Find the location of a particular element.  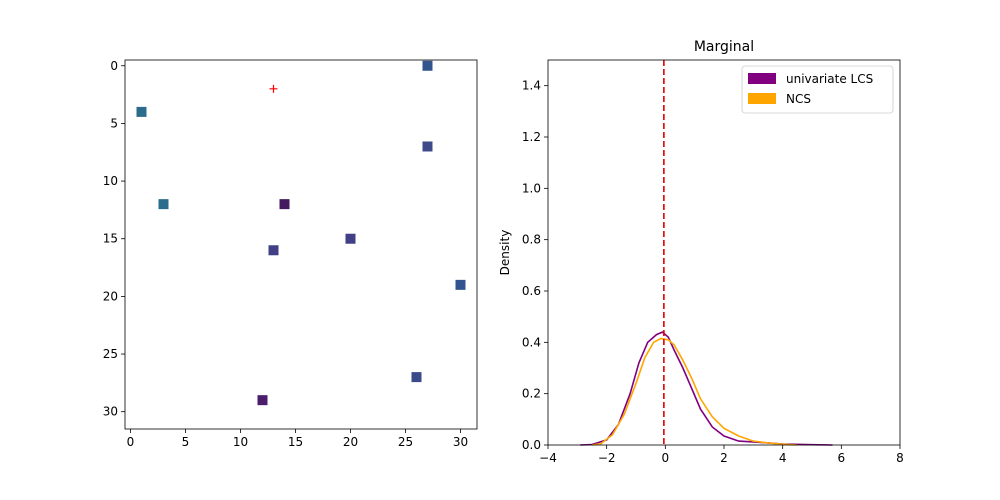

y-tick-label: 30 is located at coordinates (110, 412).